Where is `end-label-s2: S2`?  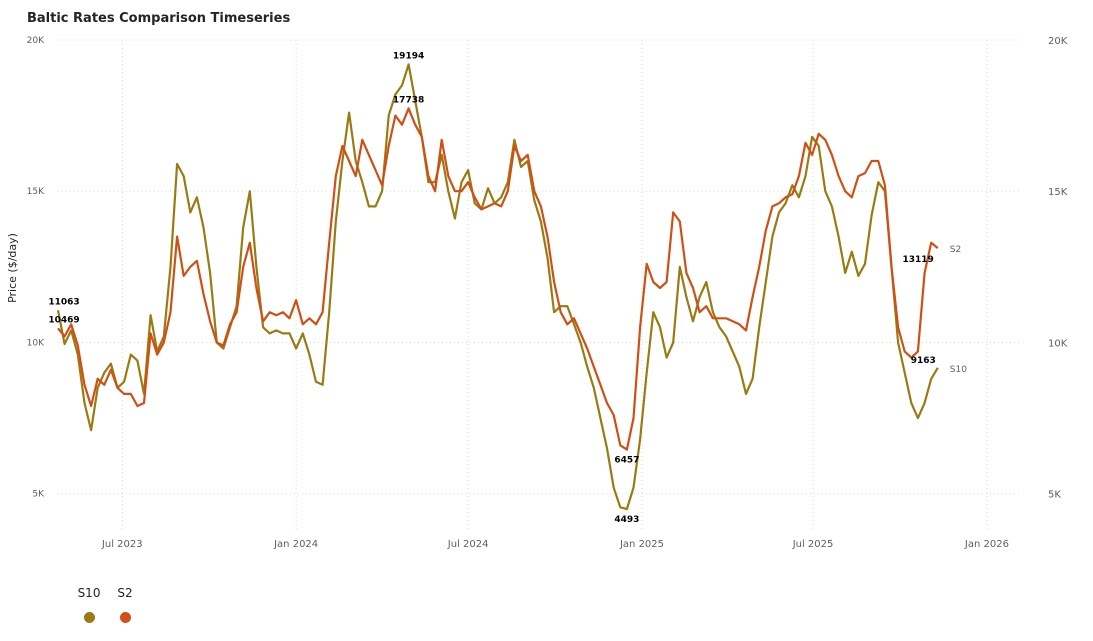
end-label-s2: S2 is located at coordinates (955, 250).